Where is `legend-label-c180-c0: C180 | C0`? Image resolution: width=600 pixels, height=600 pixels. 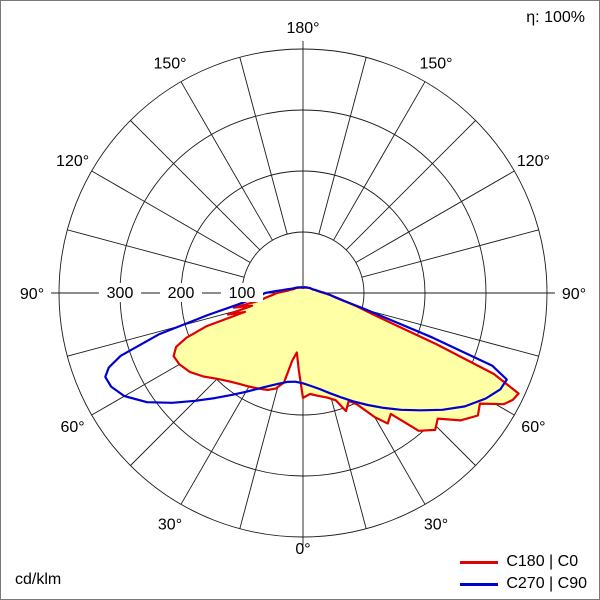 legend-label-c180-c0: C180 | C0 is located at coordinates (542, 561).